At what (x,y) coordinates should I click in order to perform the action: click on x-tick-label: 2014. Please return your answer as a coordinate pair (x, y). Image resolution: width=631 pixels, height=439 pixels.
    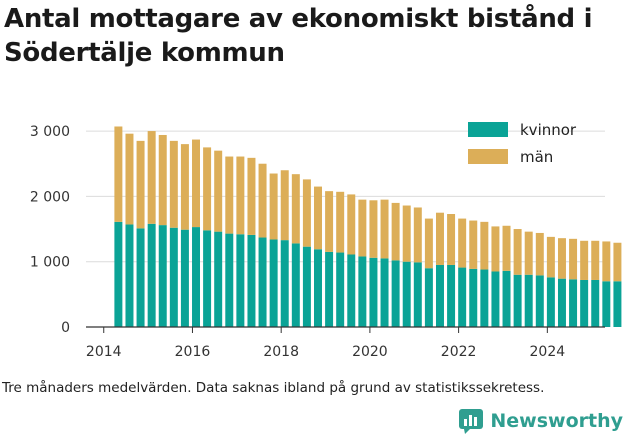
    Looking at the image, I should click on (104, 352).